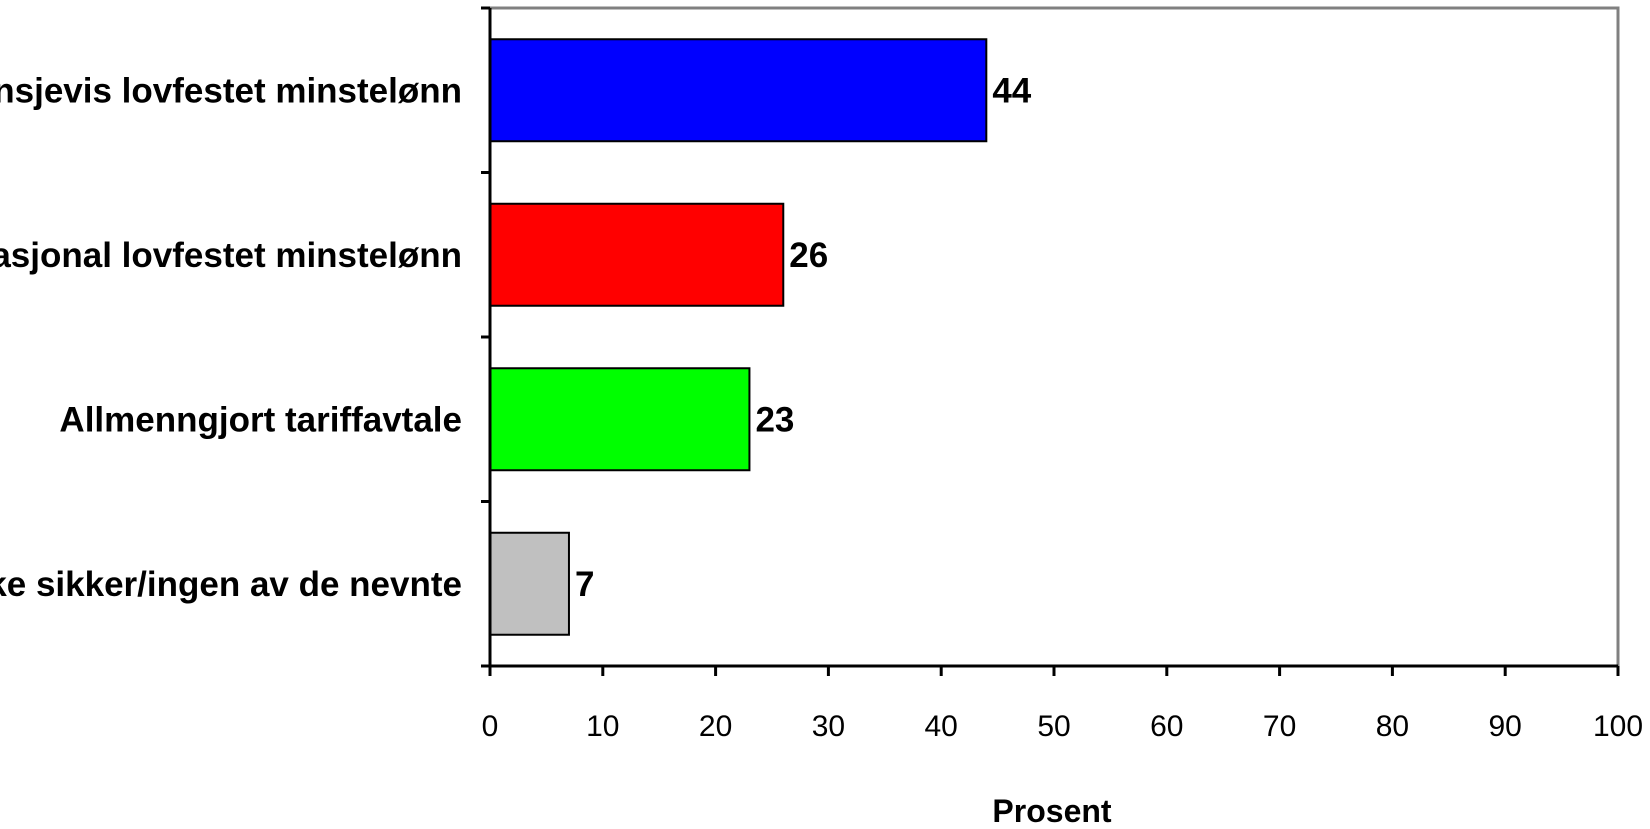 The image size is (1650, 829). Describe the element at coordinates (1051, 811) in the screenshot. I see `x-axis-title: Prosent` at that location.